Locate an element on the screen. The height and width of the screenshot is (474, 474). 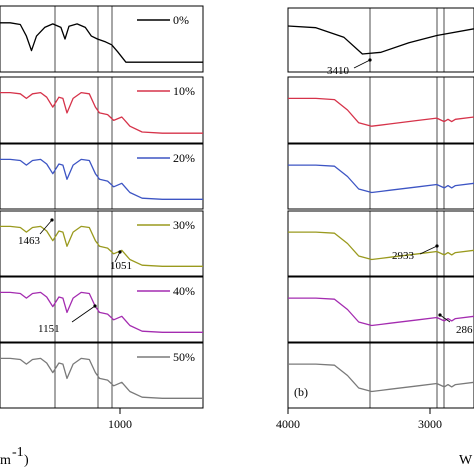
annotation-286: 286 is located at coordinates (464, 330).